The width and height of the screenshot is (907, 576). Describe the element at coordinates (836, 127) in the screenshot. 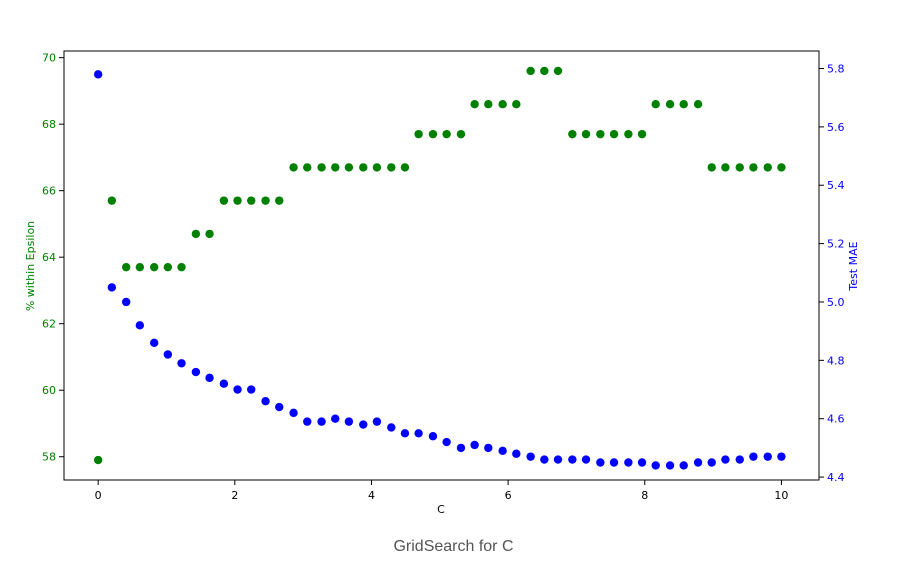

I see `right-y-tick-label: 5.6` at that location.